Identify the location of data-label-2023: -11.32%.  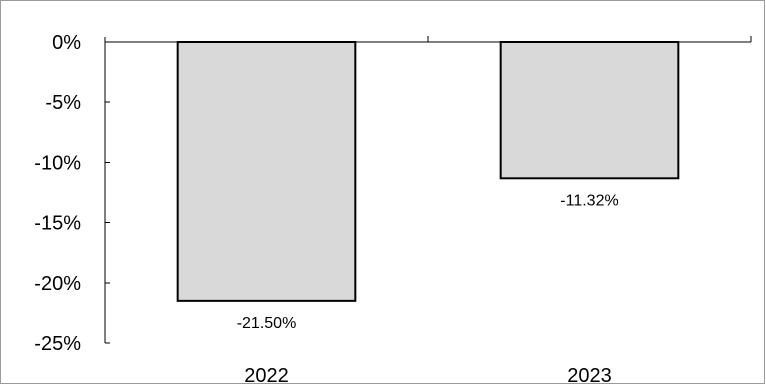
(589, 200).